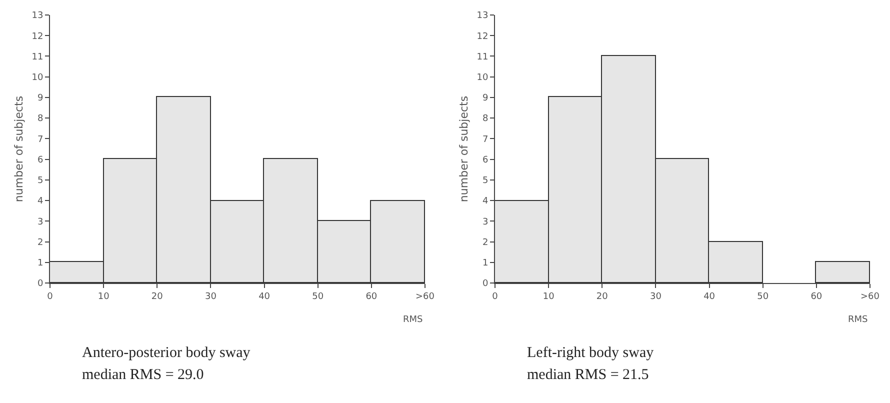  Describe the element at coordinates (166, 353) in the screenshot. I see `text: Antero-posterior body sway` at that location.